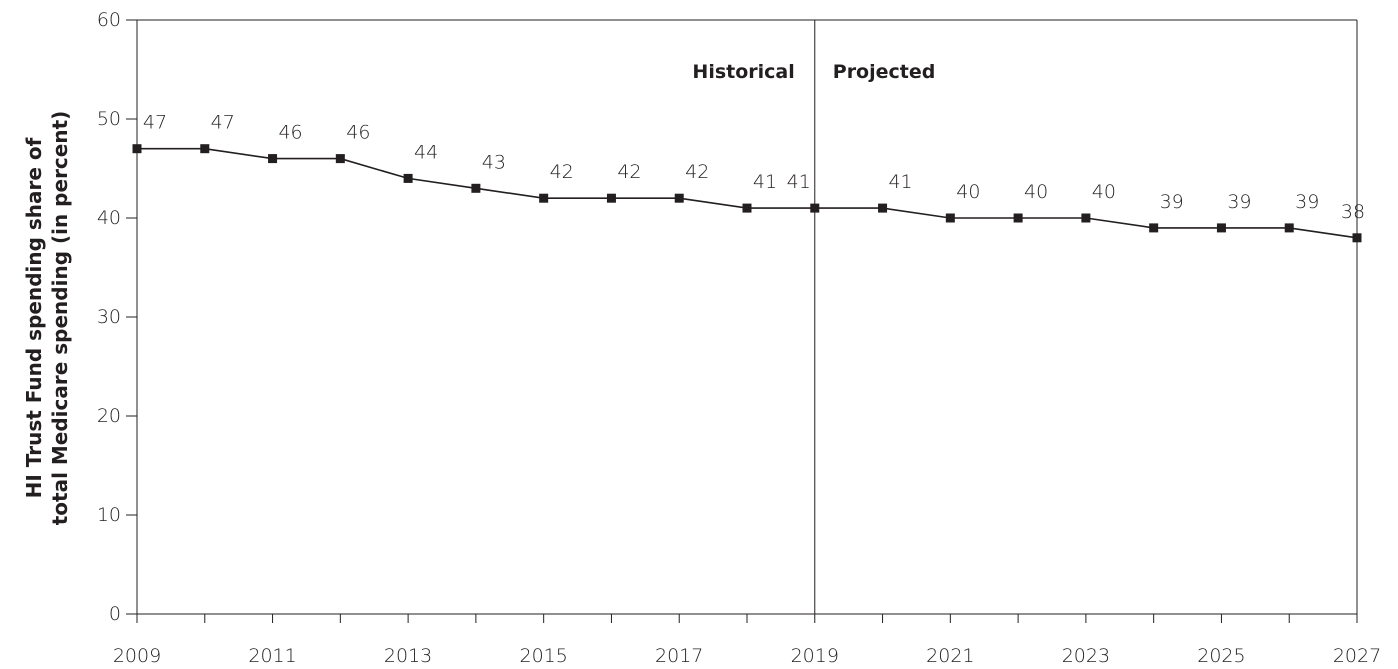 This screenshot has width=1398, height=669. Describe the element at coordinates (60, 318) in the screenshot. I see `y-axis-label-line-2: total Medicare spending (in percent)` at that location.